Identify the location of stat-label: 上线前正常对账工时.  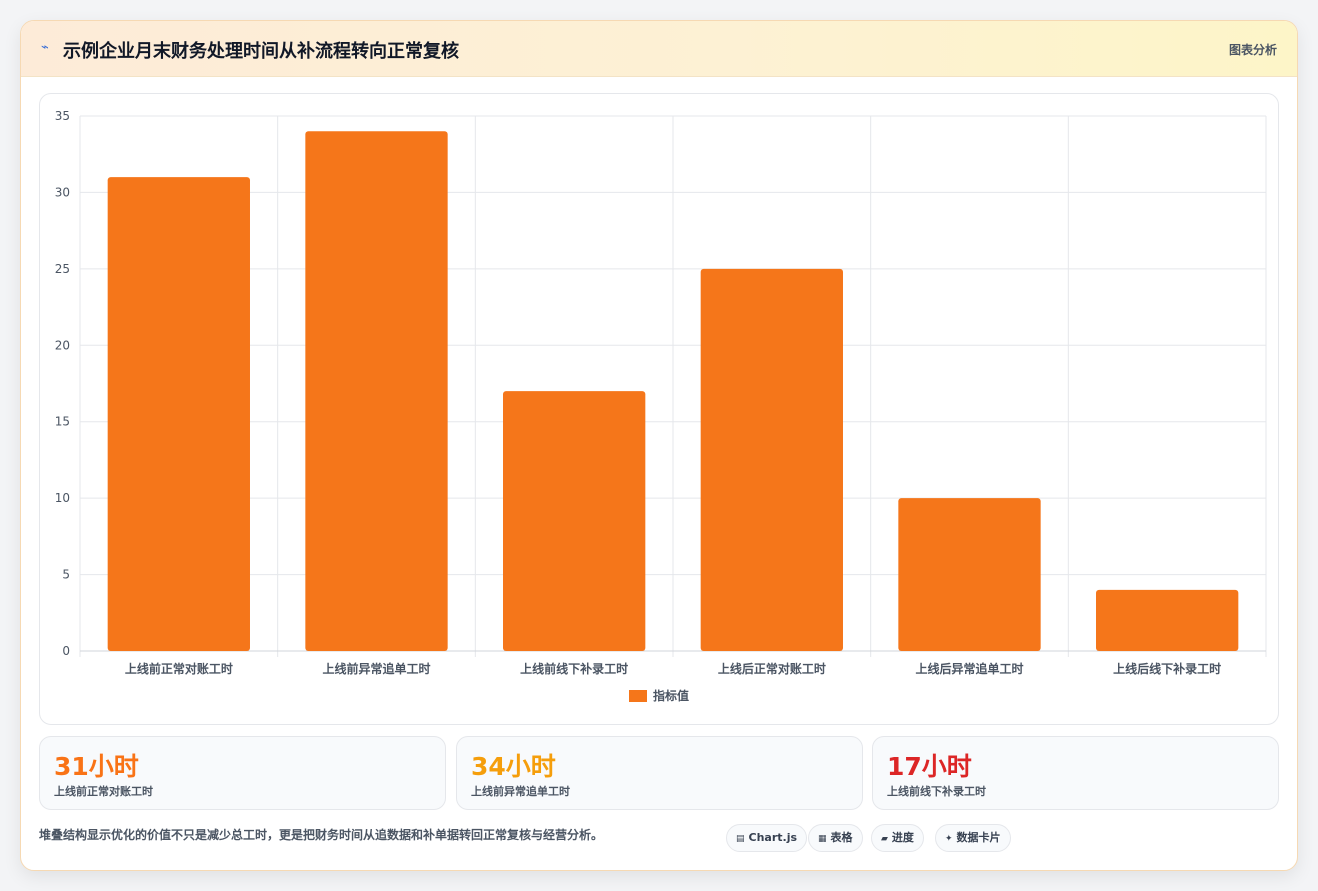
(103, 791).